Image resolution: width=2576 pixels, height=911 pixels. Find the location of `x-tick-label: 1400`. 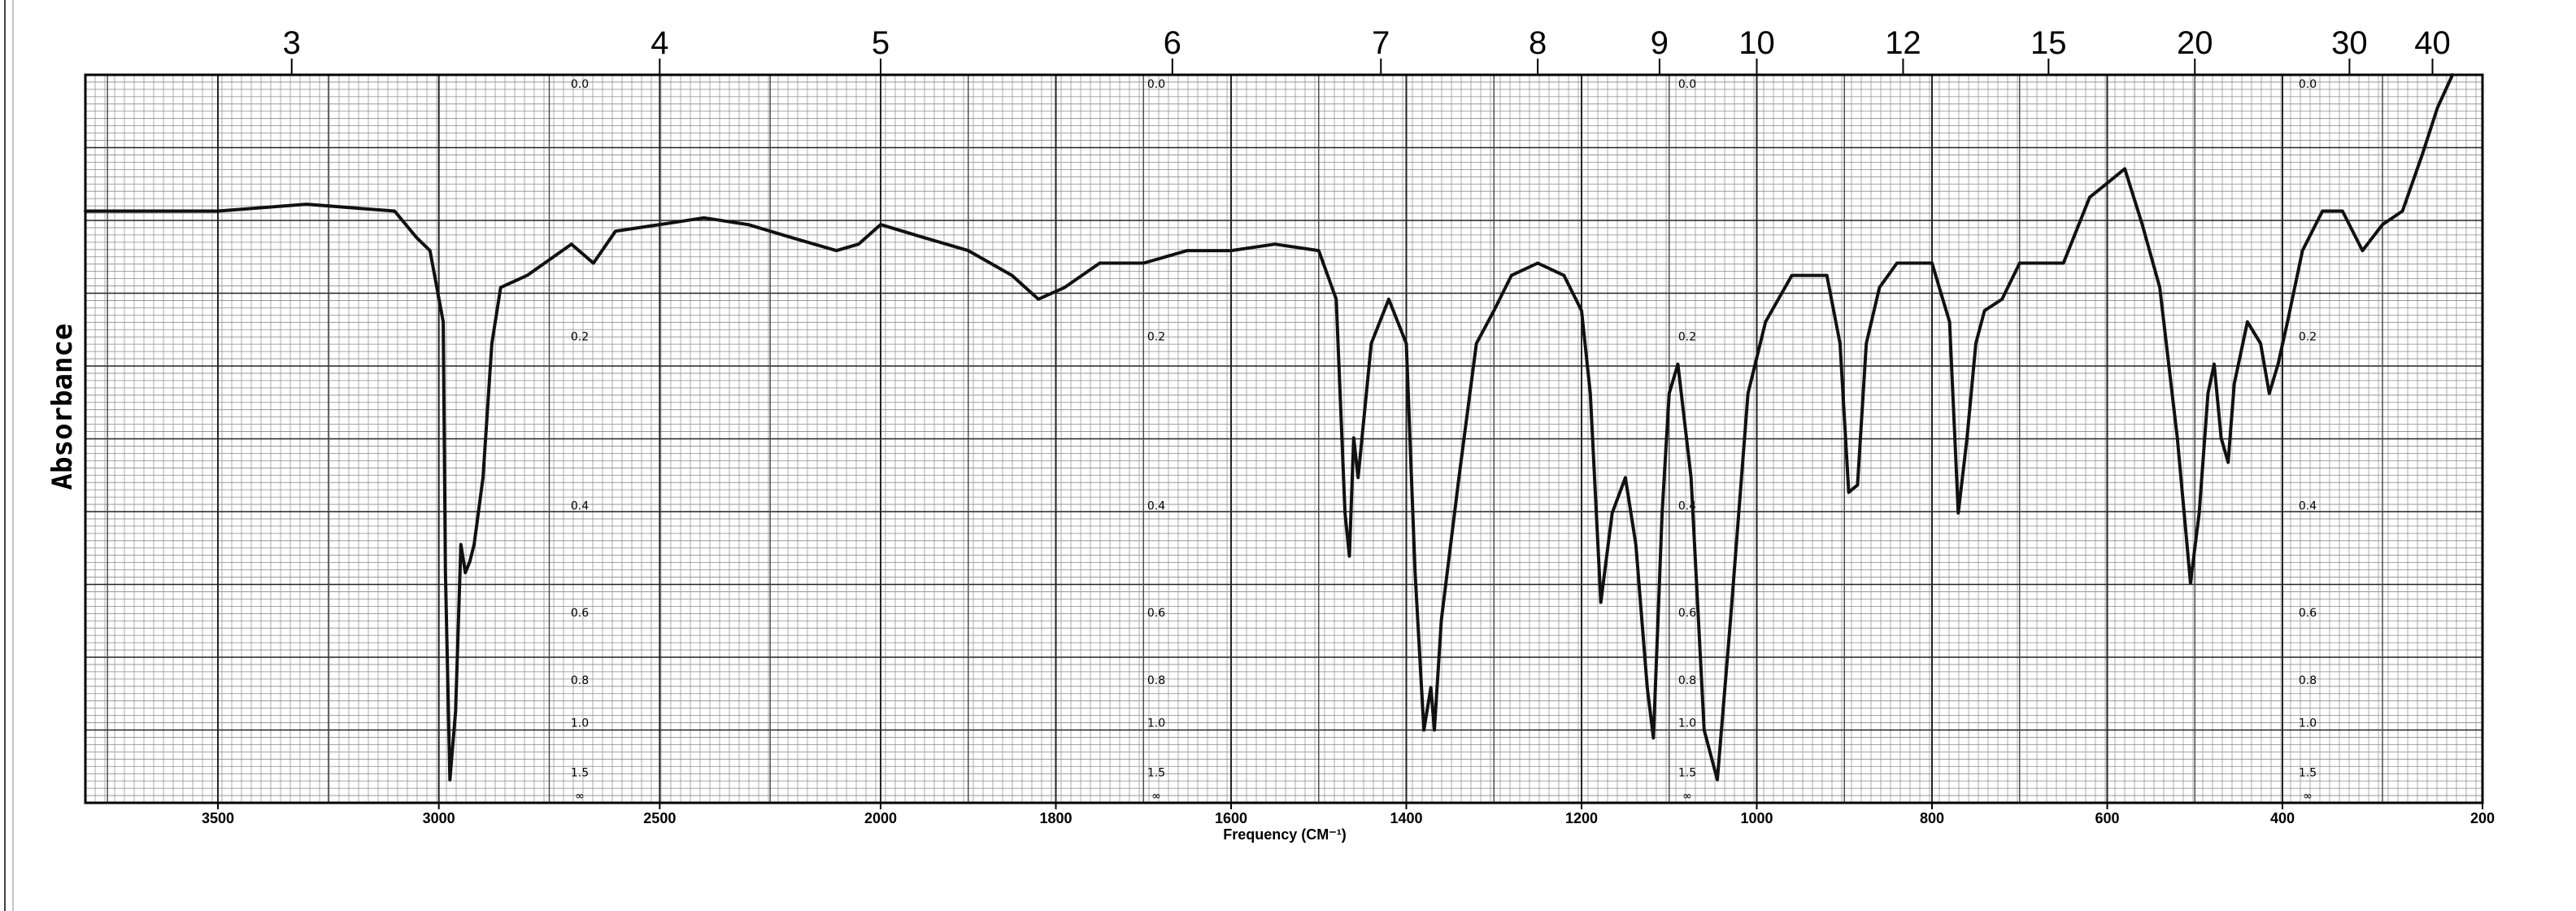

x-tick-label: 1400 is located at coordinates (1406, 818).